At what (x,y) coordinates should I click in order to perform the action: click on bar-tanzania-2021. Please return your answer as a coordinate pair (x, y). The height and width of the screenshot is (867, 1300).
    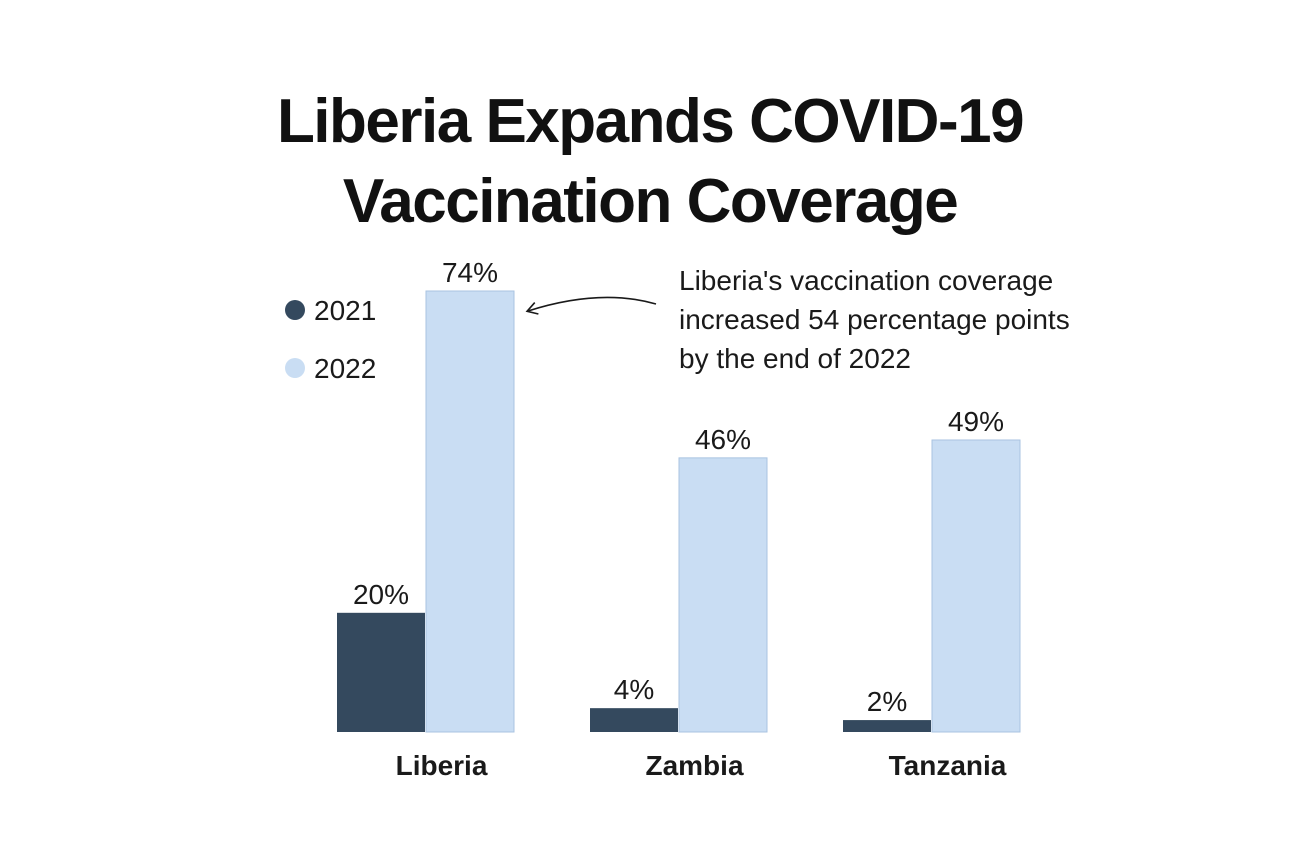
    Looking at the image, I should click on (887, 726).